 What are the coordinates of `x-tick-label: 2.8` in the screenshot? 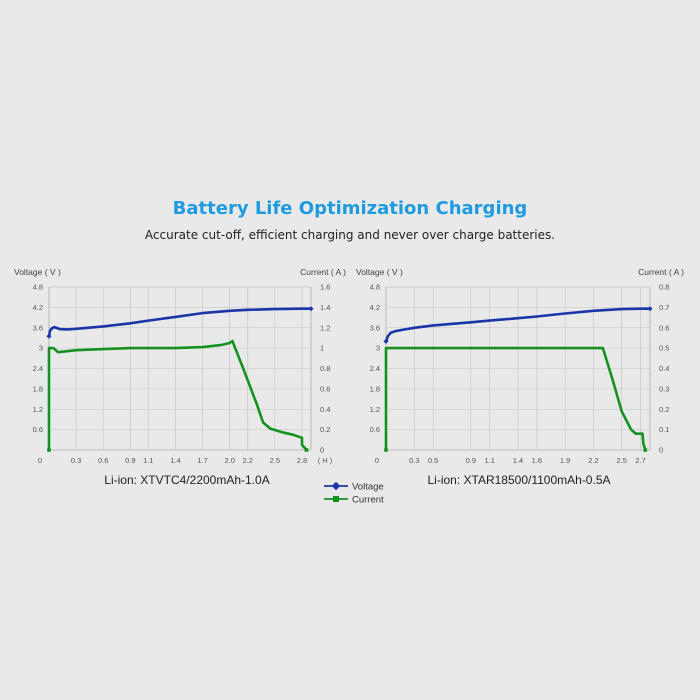 It's located at (302, 460).